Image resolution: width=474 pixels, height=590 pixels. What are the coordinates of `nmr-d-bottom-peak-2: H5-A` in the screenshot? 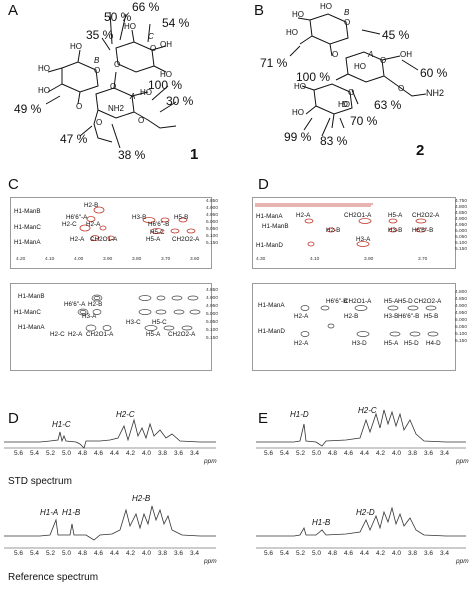 It's located at (391, 301).